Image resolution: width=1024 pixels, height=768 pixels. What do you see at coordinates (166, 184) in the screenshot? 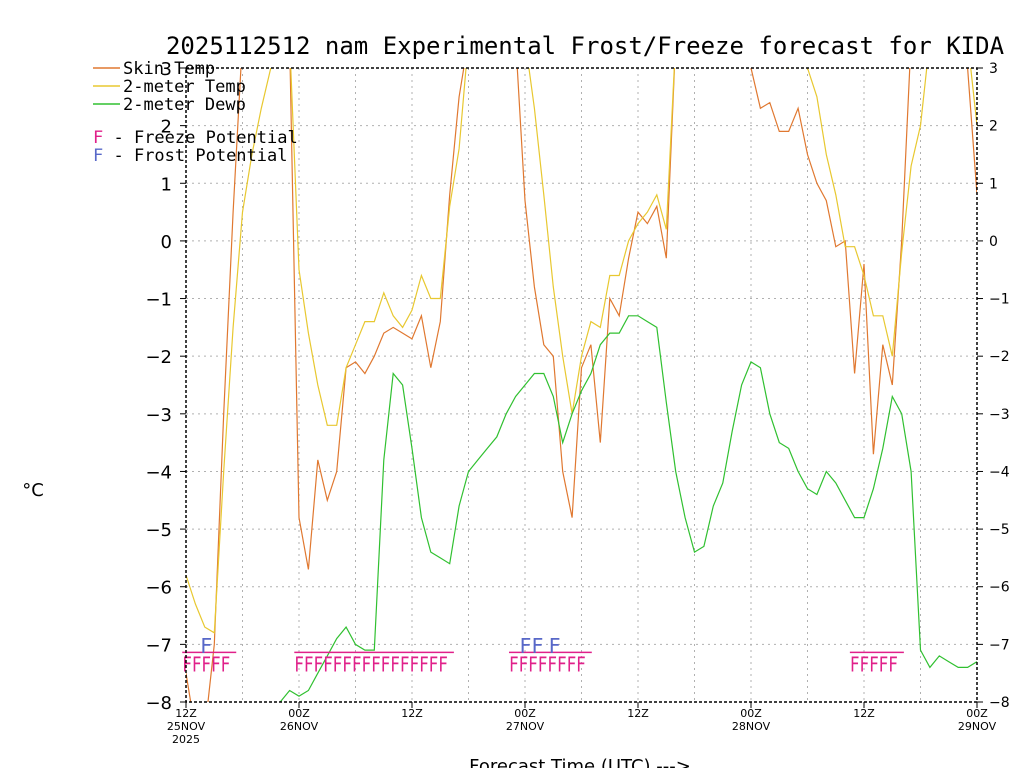
I see `y-tick-label: 1` at bounding box center [166, 184].